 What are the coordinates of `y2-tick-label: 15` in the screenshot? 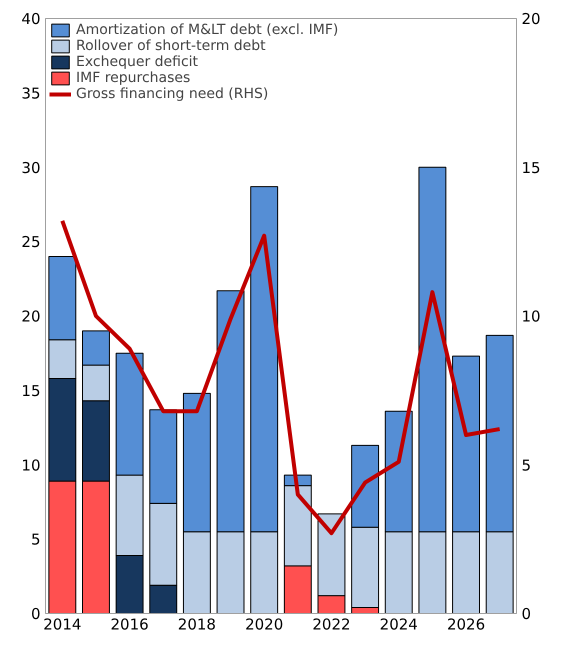 It's located at (531, 167).